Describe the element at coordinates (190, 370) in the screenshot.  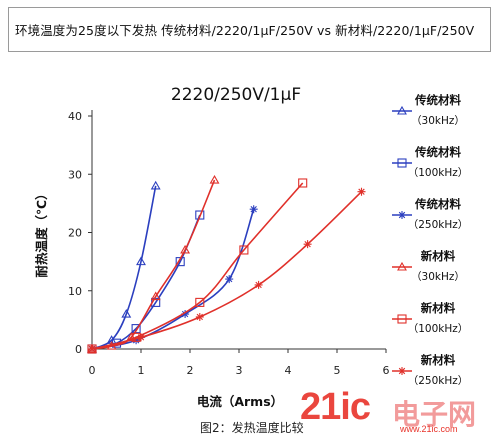
I see `x-tick-label: 2` at that location.